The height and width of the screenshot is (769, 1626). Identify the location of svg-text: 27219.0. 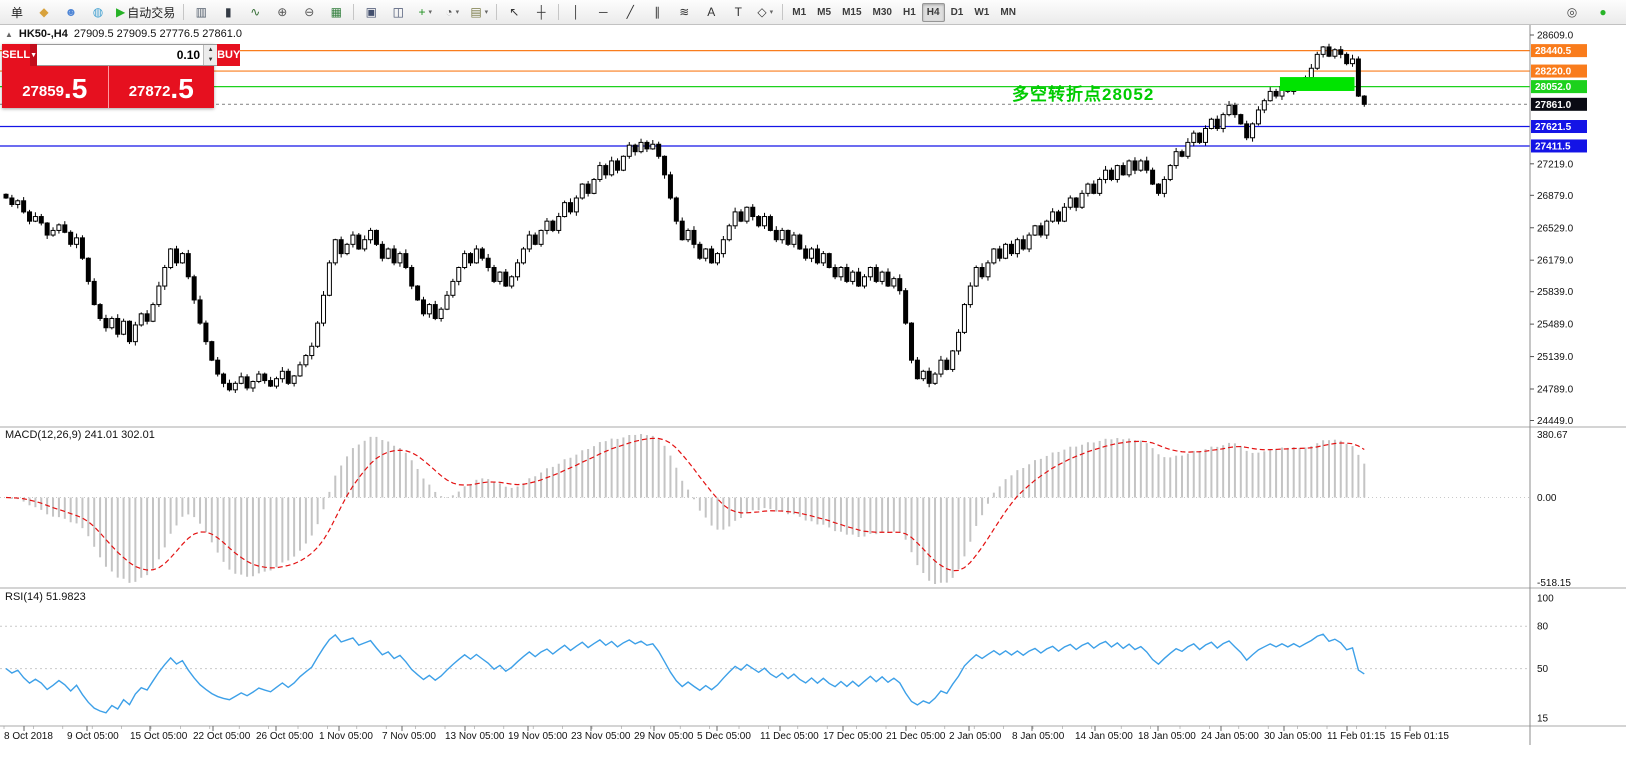
(1555, 164).